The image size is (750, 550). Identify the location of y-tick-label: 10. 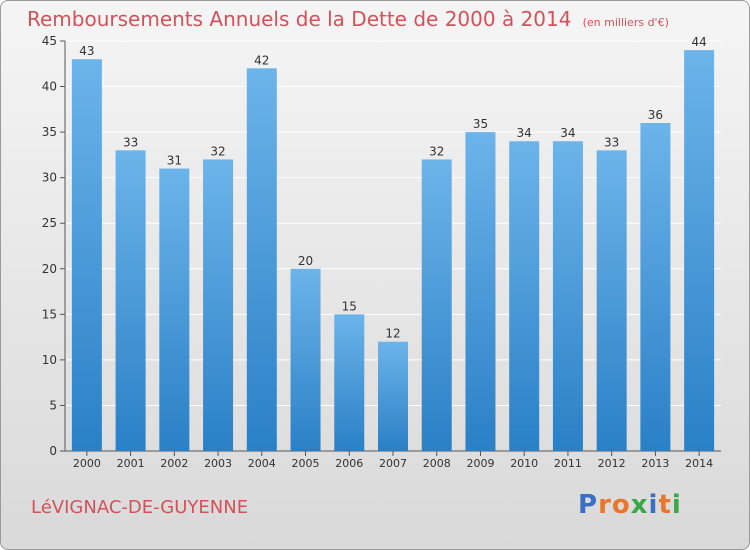
(49, 360).